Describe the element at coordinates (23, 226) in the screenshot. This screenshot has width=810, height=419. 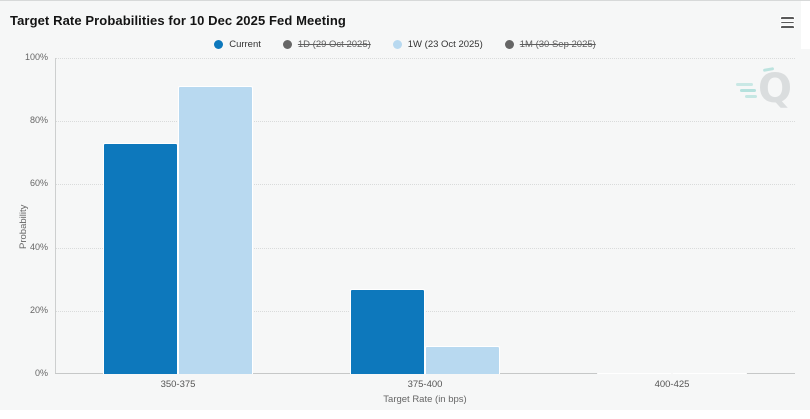
I see `y-axis-title: Probability` at that location.